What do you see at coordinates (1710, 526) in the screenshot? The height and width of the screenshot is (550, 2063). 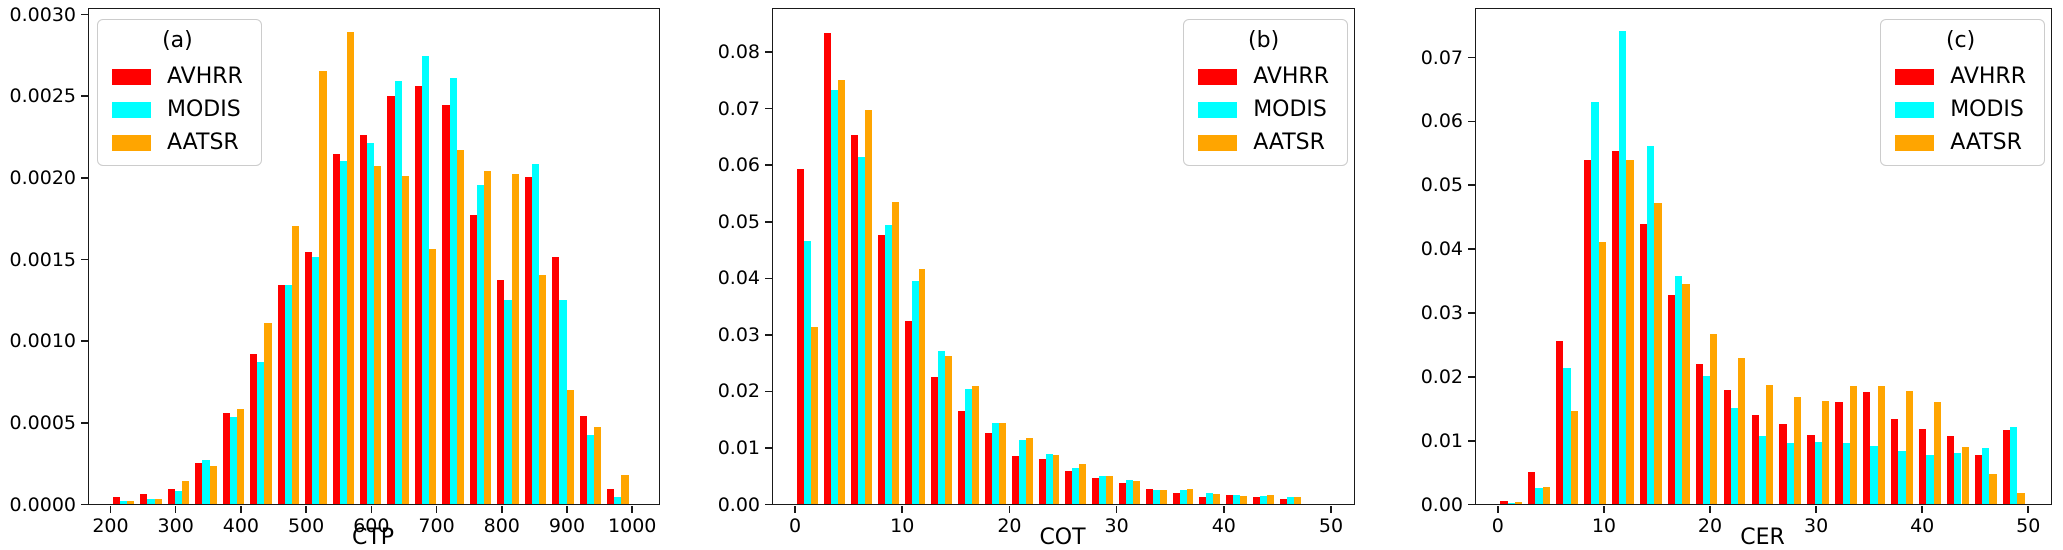 I see `x-tick-label: 20` at bounding box center [1710, 526].